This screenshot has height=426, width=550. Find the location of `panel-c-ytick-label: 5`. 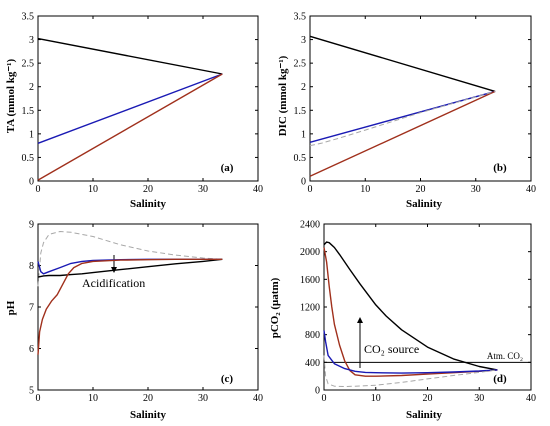

panel-c-ytick-label: 5 is located at coordinates (31, 391).